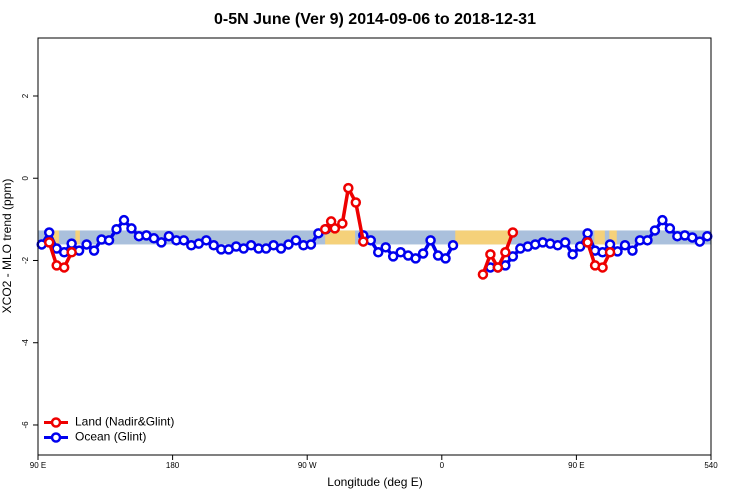  What do you see at coordinates (374, 482) in the screenshot?
I see `x-axis-label: Longitude (deg E)` at bounding box center [374, 482].